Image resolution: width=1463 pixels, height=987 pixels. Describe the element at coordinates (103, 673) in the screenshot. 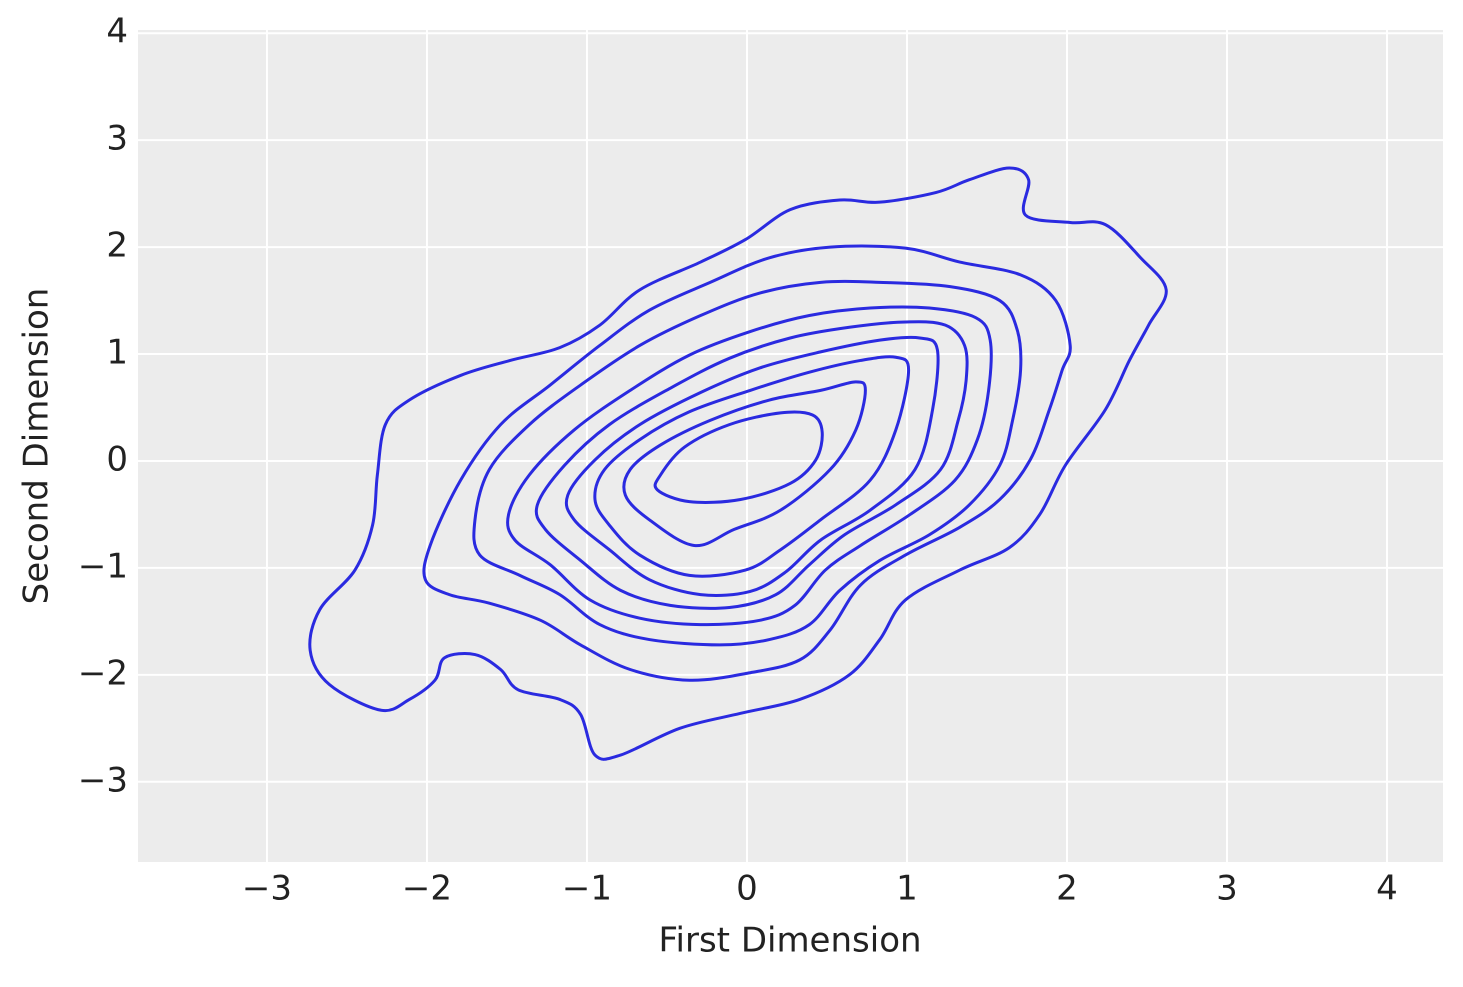

I see `y-tick-label: −2` at that location.